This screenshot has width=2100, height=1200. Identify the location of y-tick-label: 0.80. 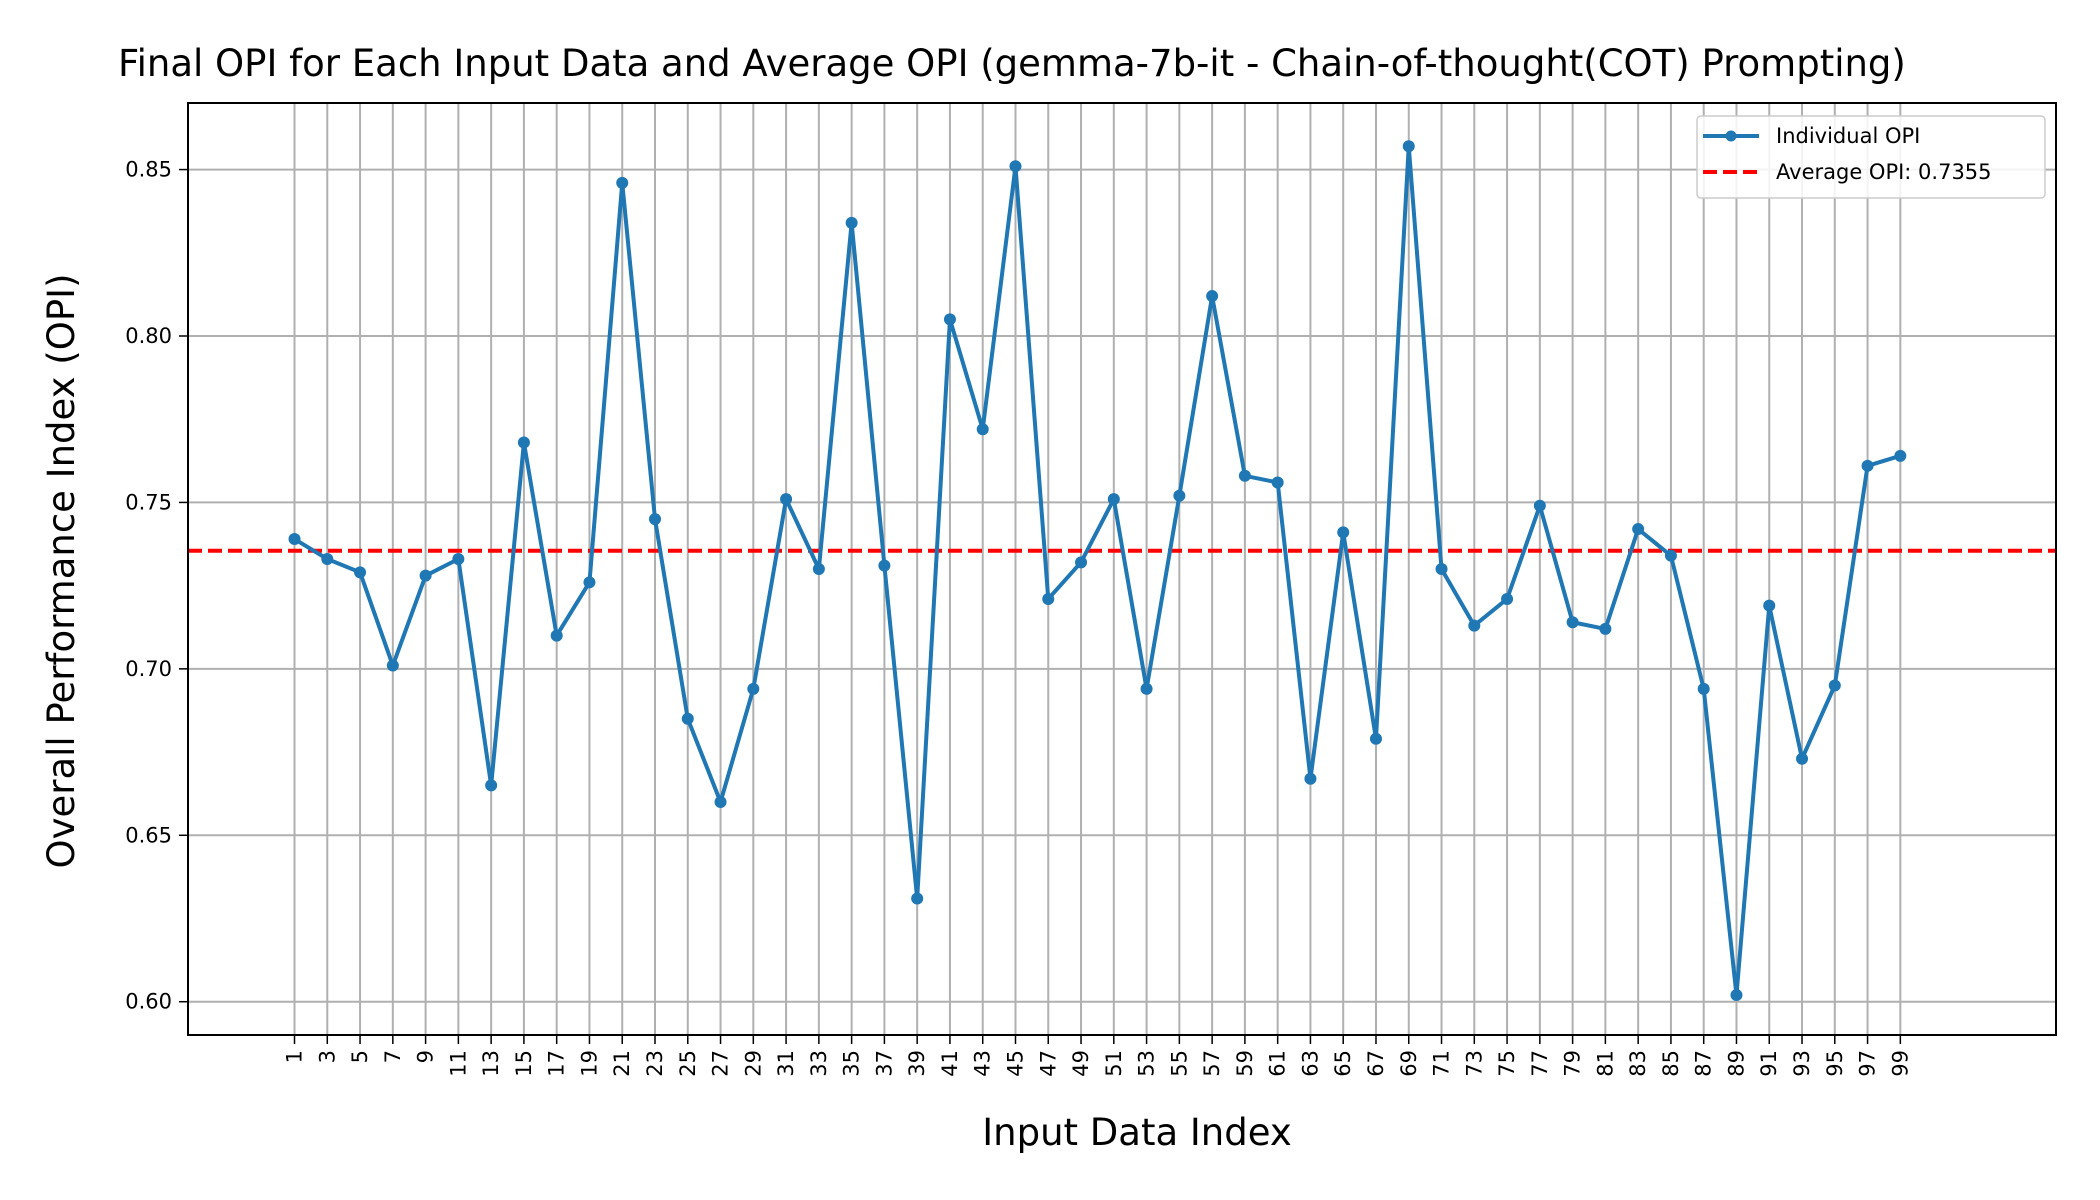
(148, 336).